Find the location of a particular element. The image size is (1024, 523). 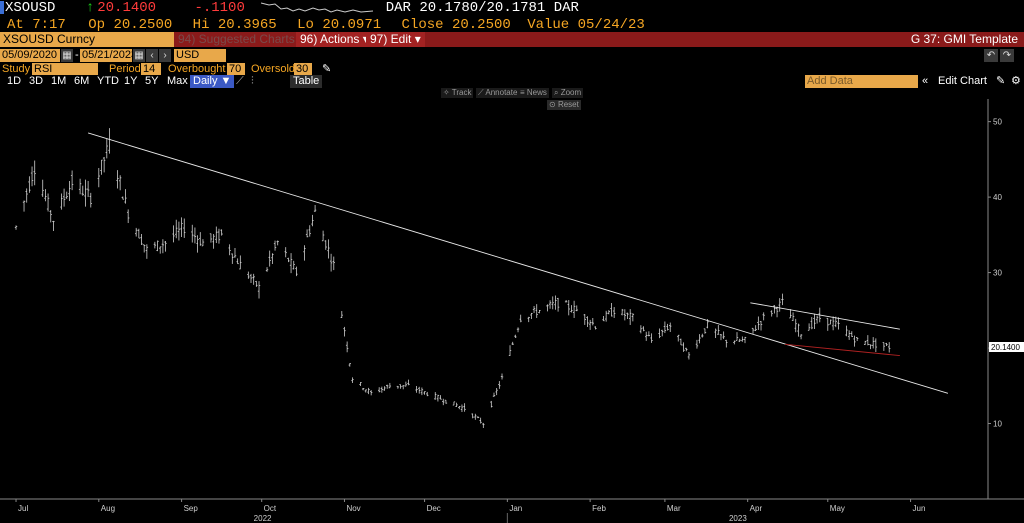

lower-support-line is located at coordinates (842, 350).